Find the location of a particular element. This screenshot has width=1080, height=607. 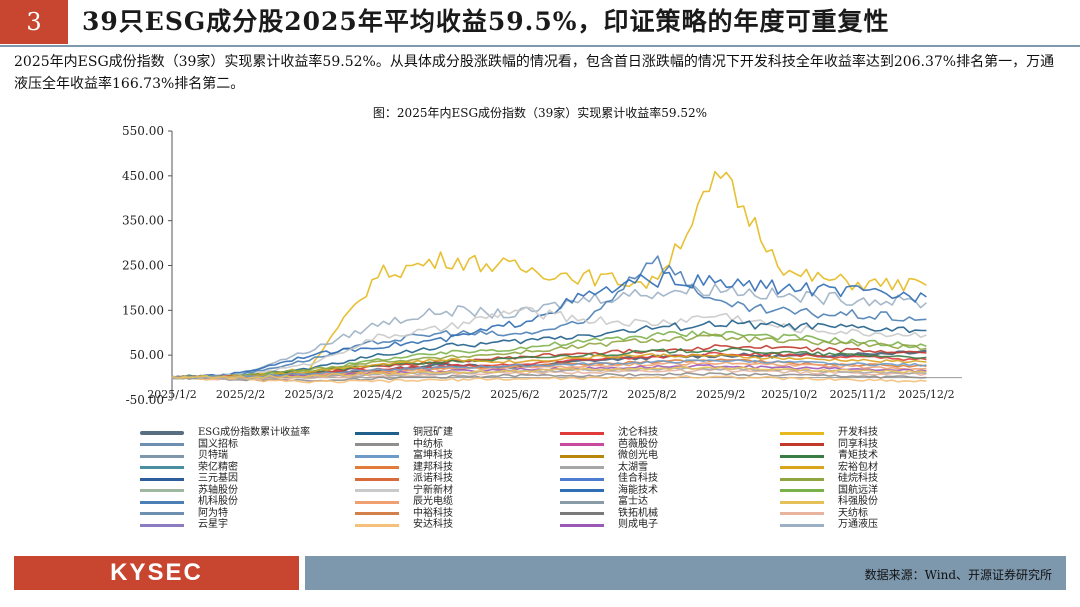

legend-label: 富士达 is located at coordinates (633, 501).